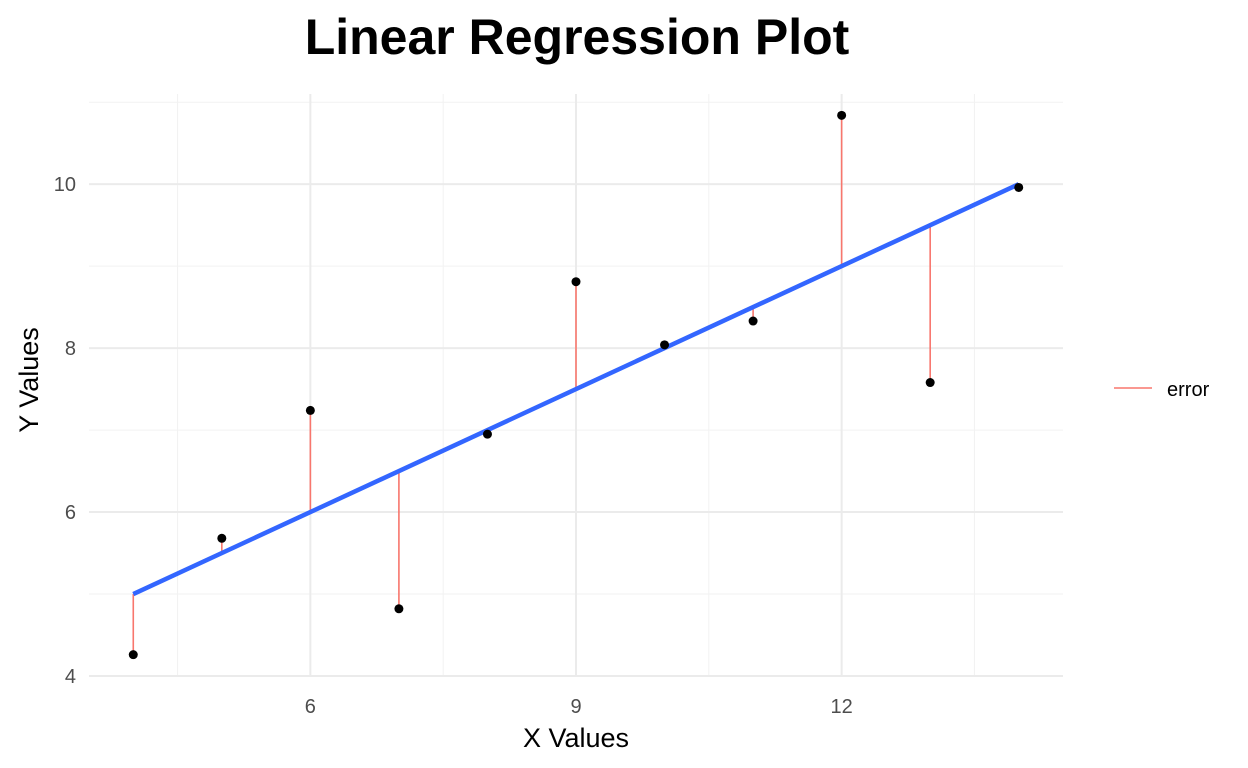 Image resolution: width=1248 pixels, height=768 pixels. Describe the element at coordinates (70, 349) in the screenshot. I see `y-tick-label: 8` at that location.